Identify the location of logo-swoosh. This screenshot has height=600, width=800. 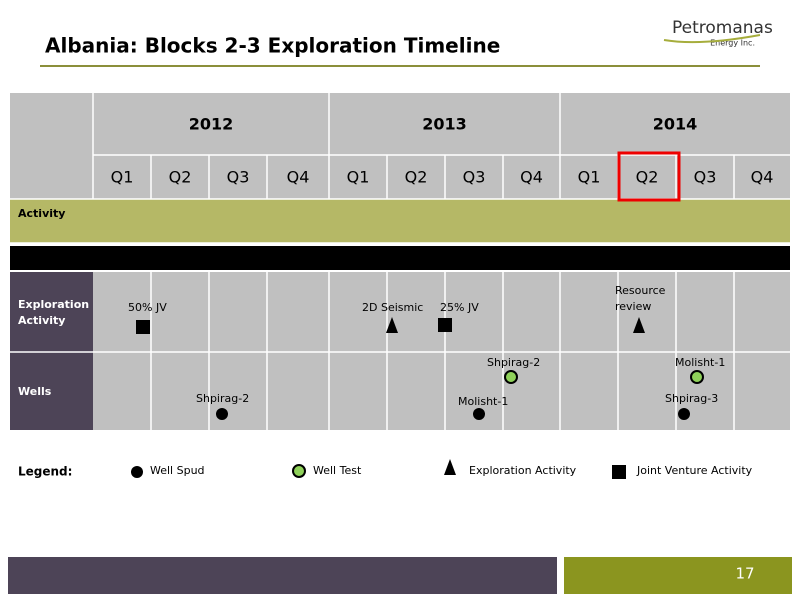
(712, 39).